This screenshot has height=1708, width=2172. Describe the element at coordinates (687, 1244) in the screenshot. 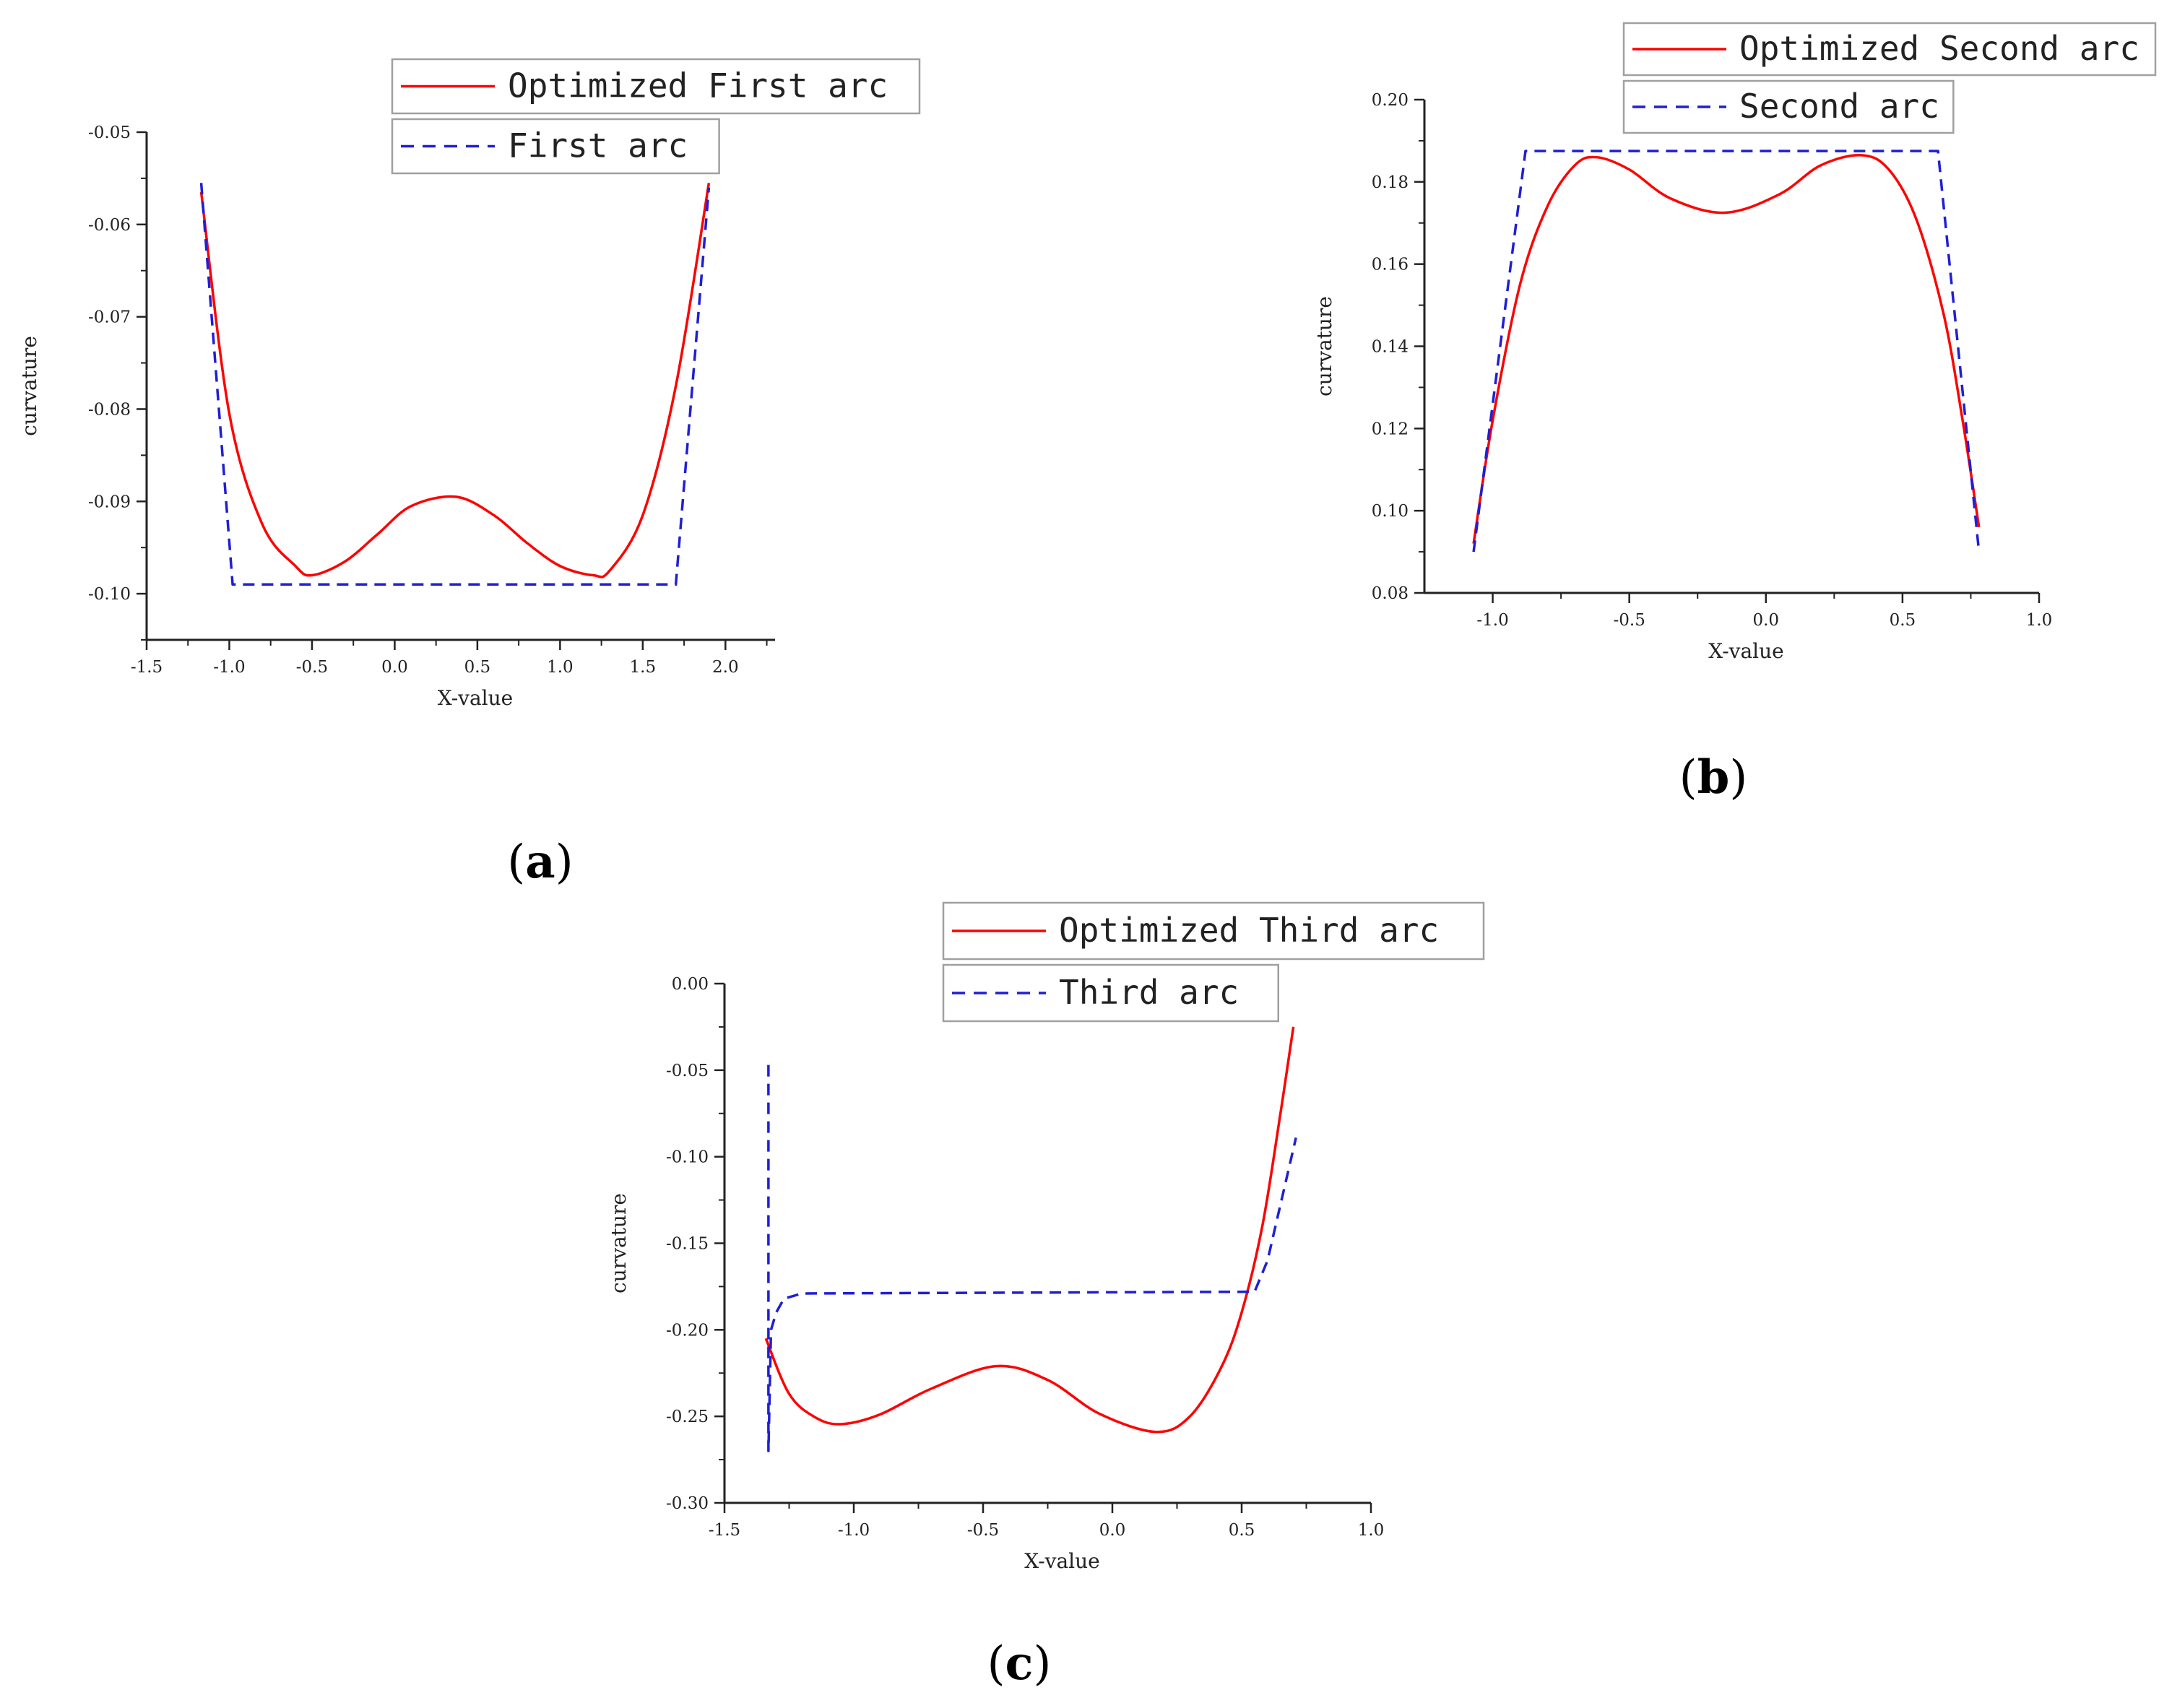

I see `y-tick-label: -0.15` at that location.